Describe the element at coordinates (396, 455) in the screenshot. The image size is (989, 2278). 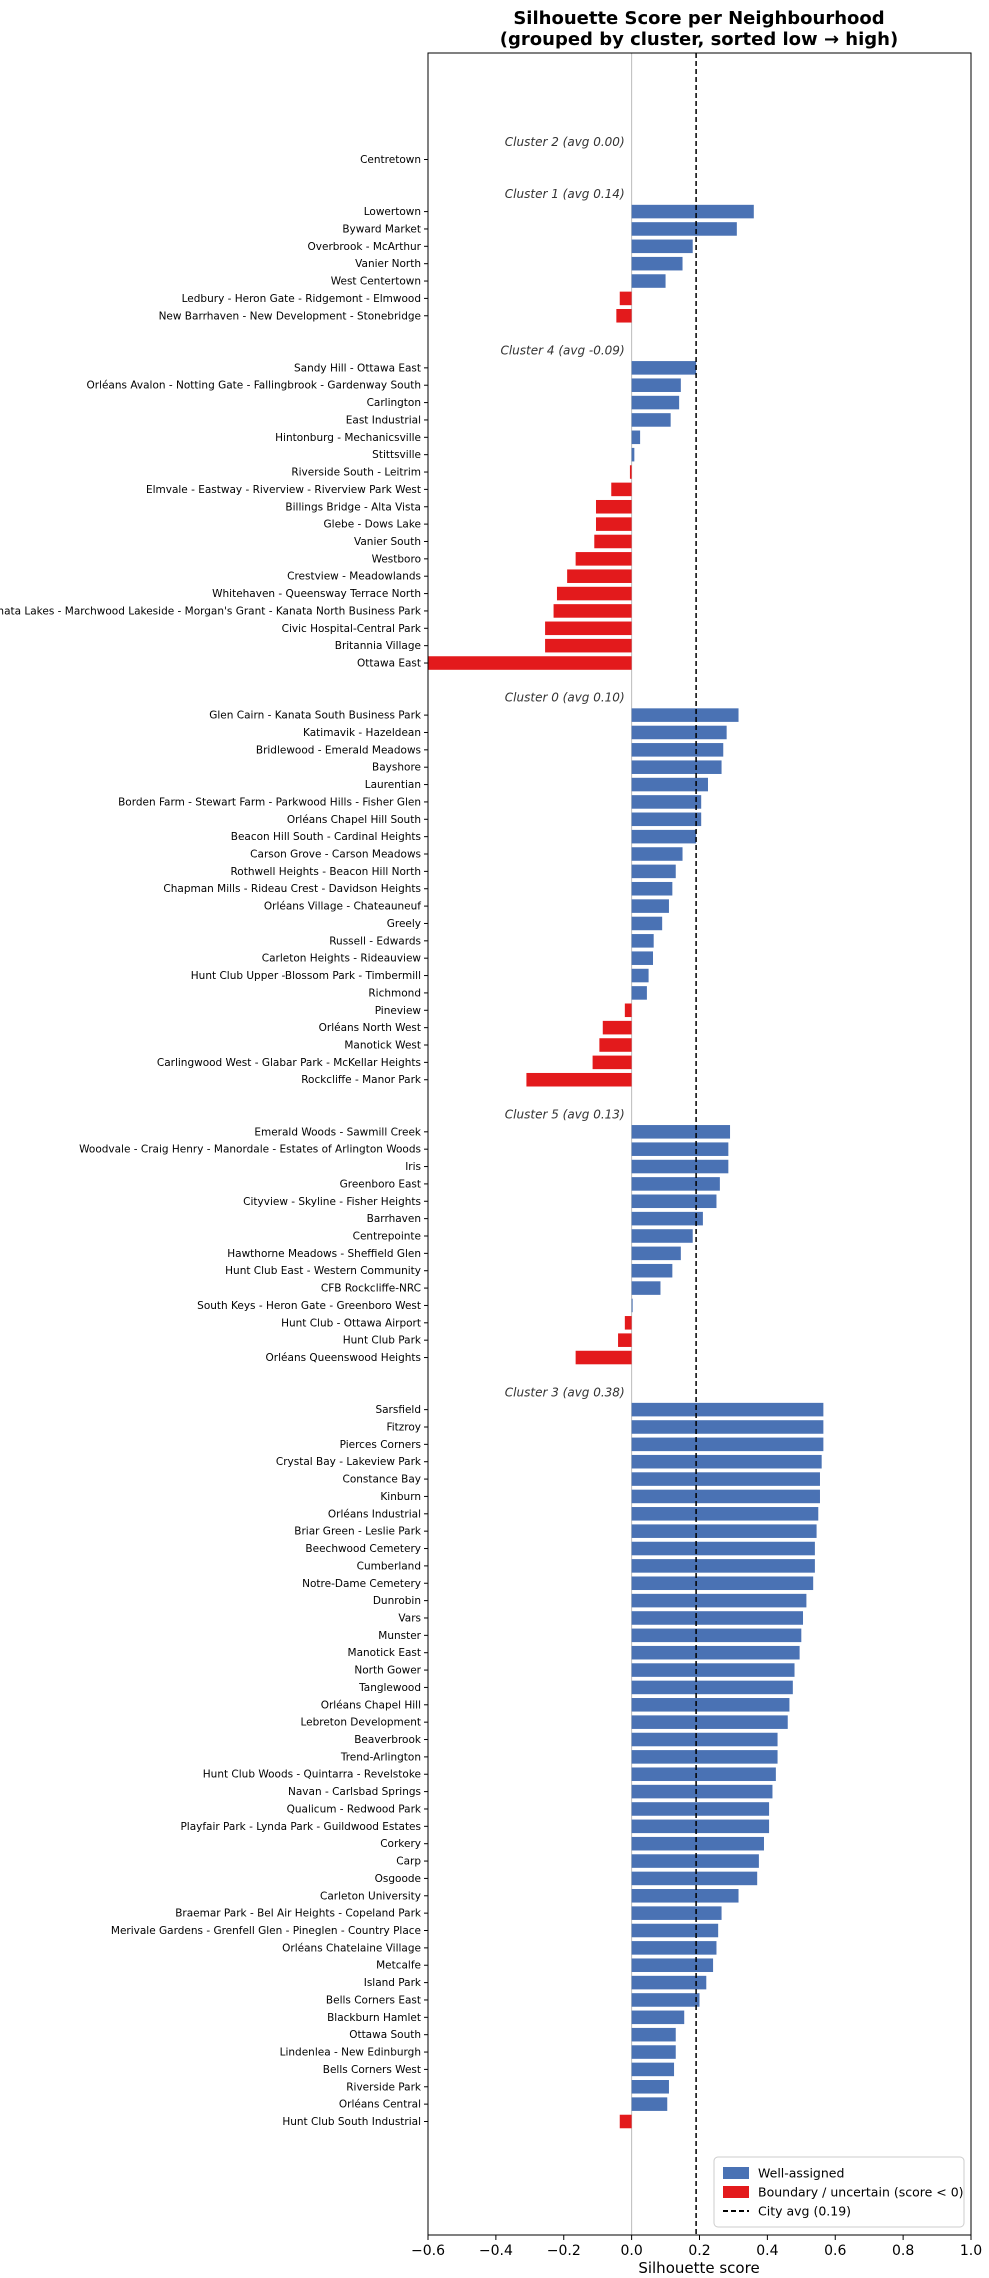
I see `y-tick-label: Stittsville` at that location.